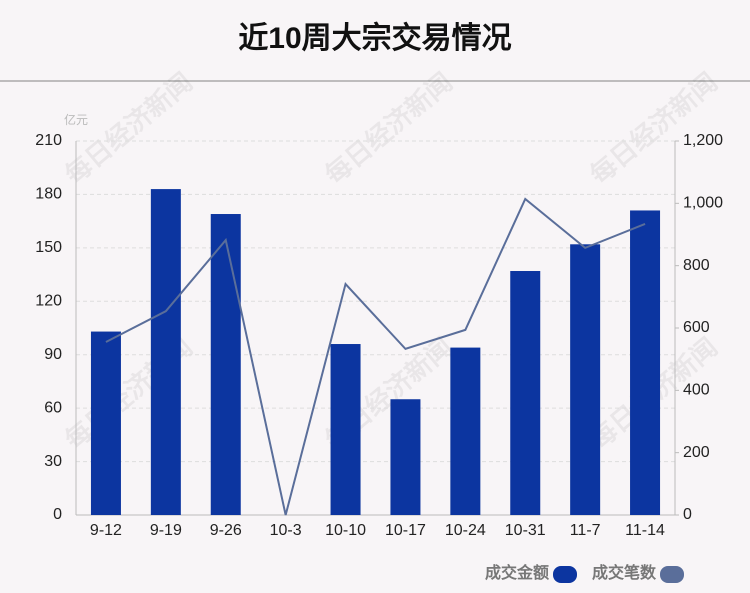 This screenshot has width=750, height=593. I want to click on x-tick-label: 9-12, so click(106, 530).